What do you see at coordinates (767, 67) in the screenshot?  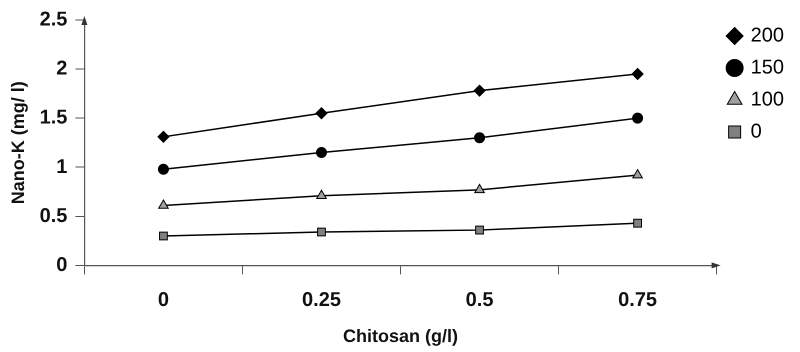 I see `legend-label: 150` at bounding box center [767, 67].